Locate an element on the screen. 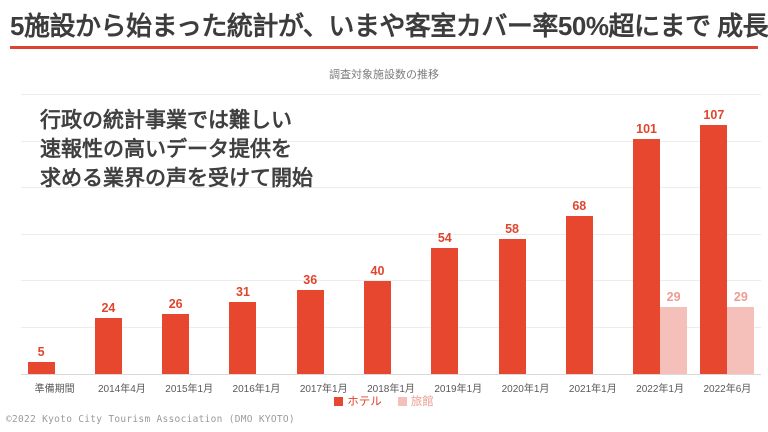 The width and height of the screenshot is (768, 432). bar-value-label: 54 is located at coordinates (444, 238).